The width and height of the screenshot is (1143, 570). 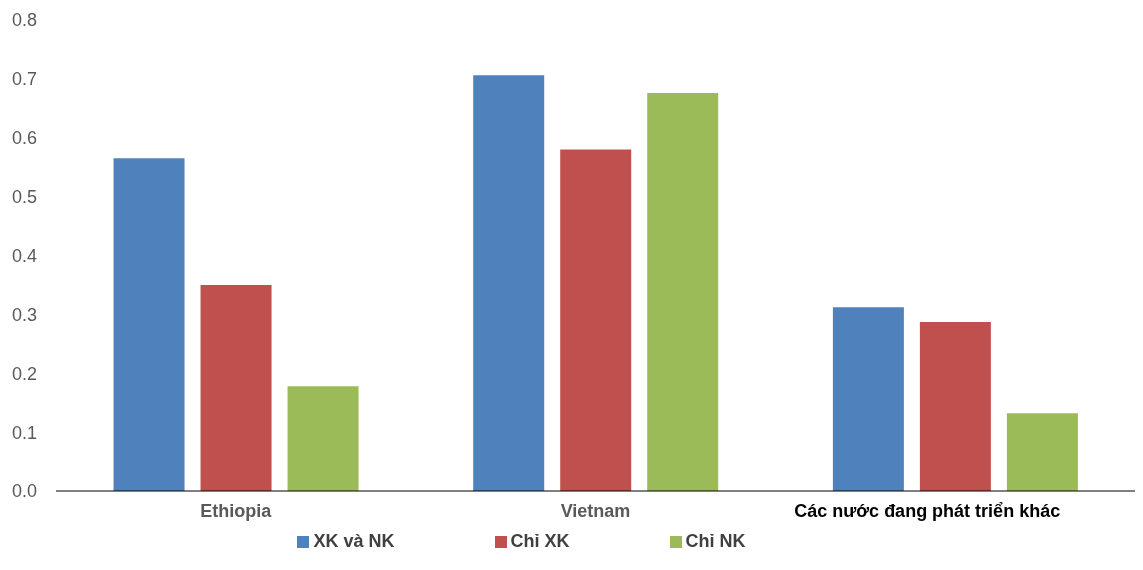 I want to click on legend-label: Chỉ NK, so click(x=715, y=541).